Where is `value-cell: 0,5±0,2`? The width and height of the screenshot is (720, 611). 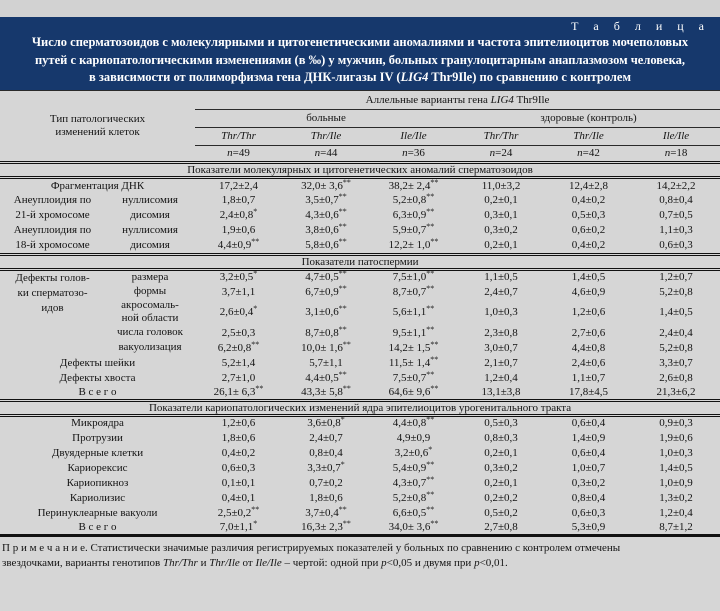
value-cell: 0,5±0,2 is located at coordinates (501, 512).